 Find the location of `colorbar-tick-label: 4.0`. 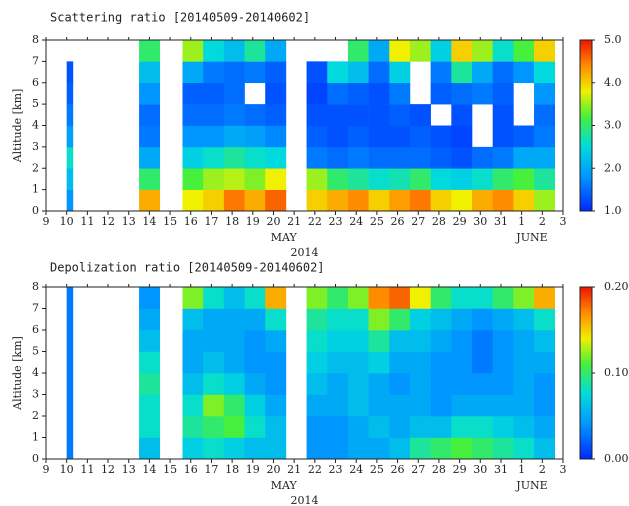

colorbar-tick-label: 4.0 is located at coordinates (613, 82).